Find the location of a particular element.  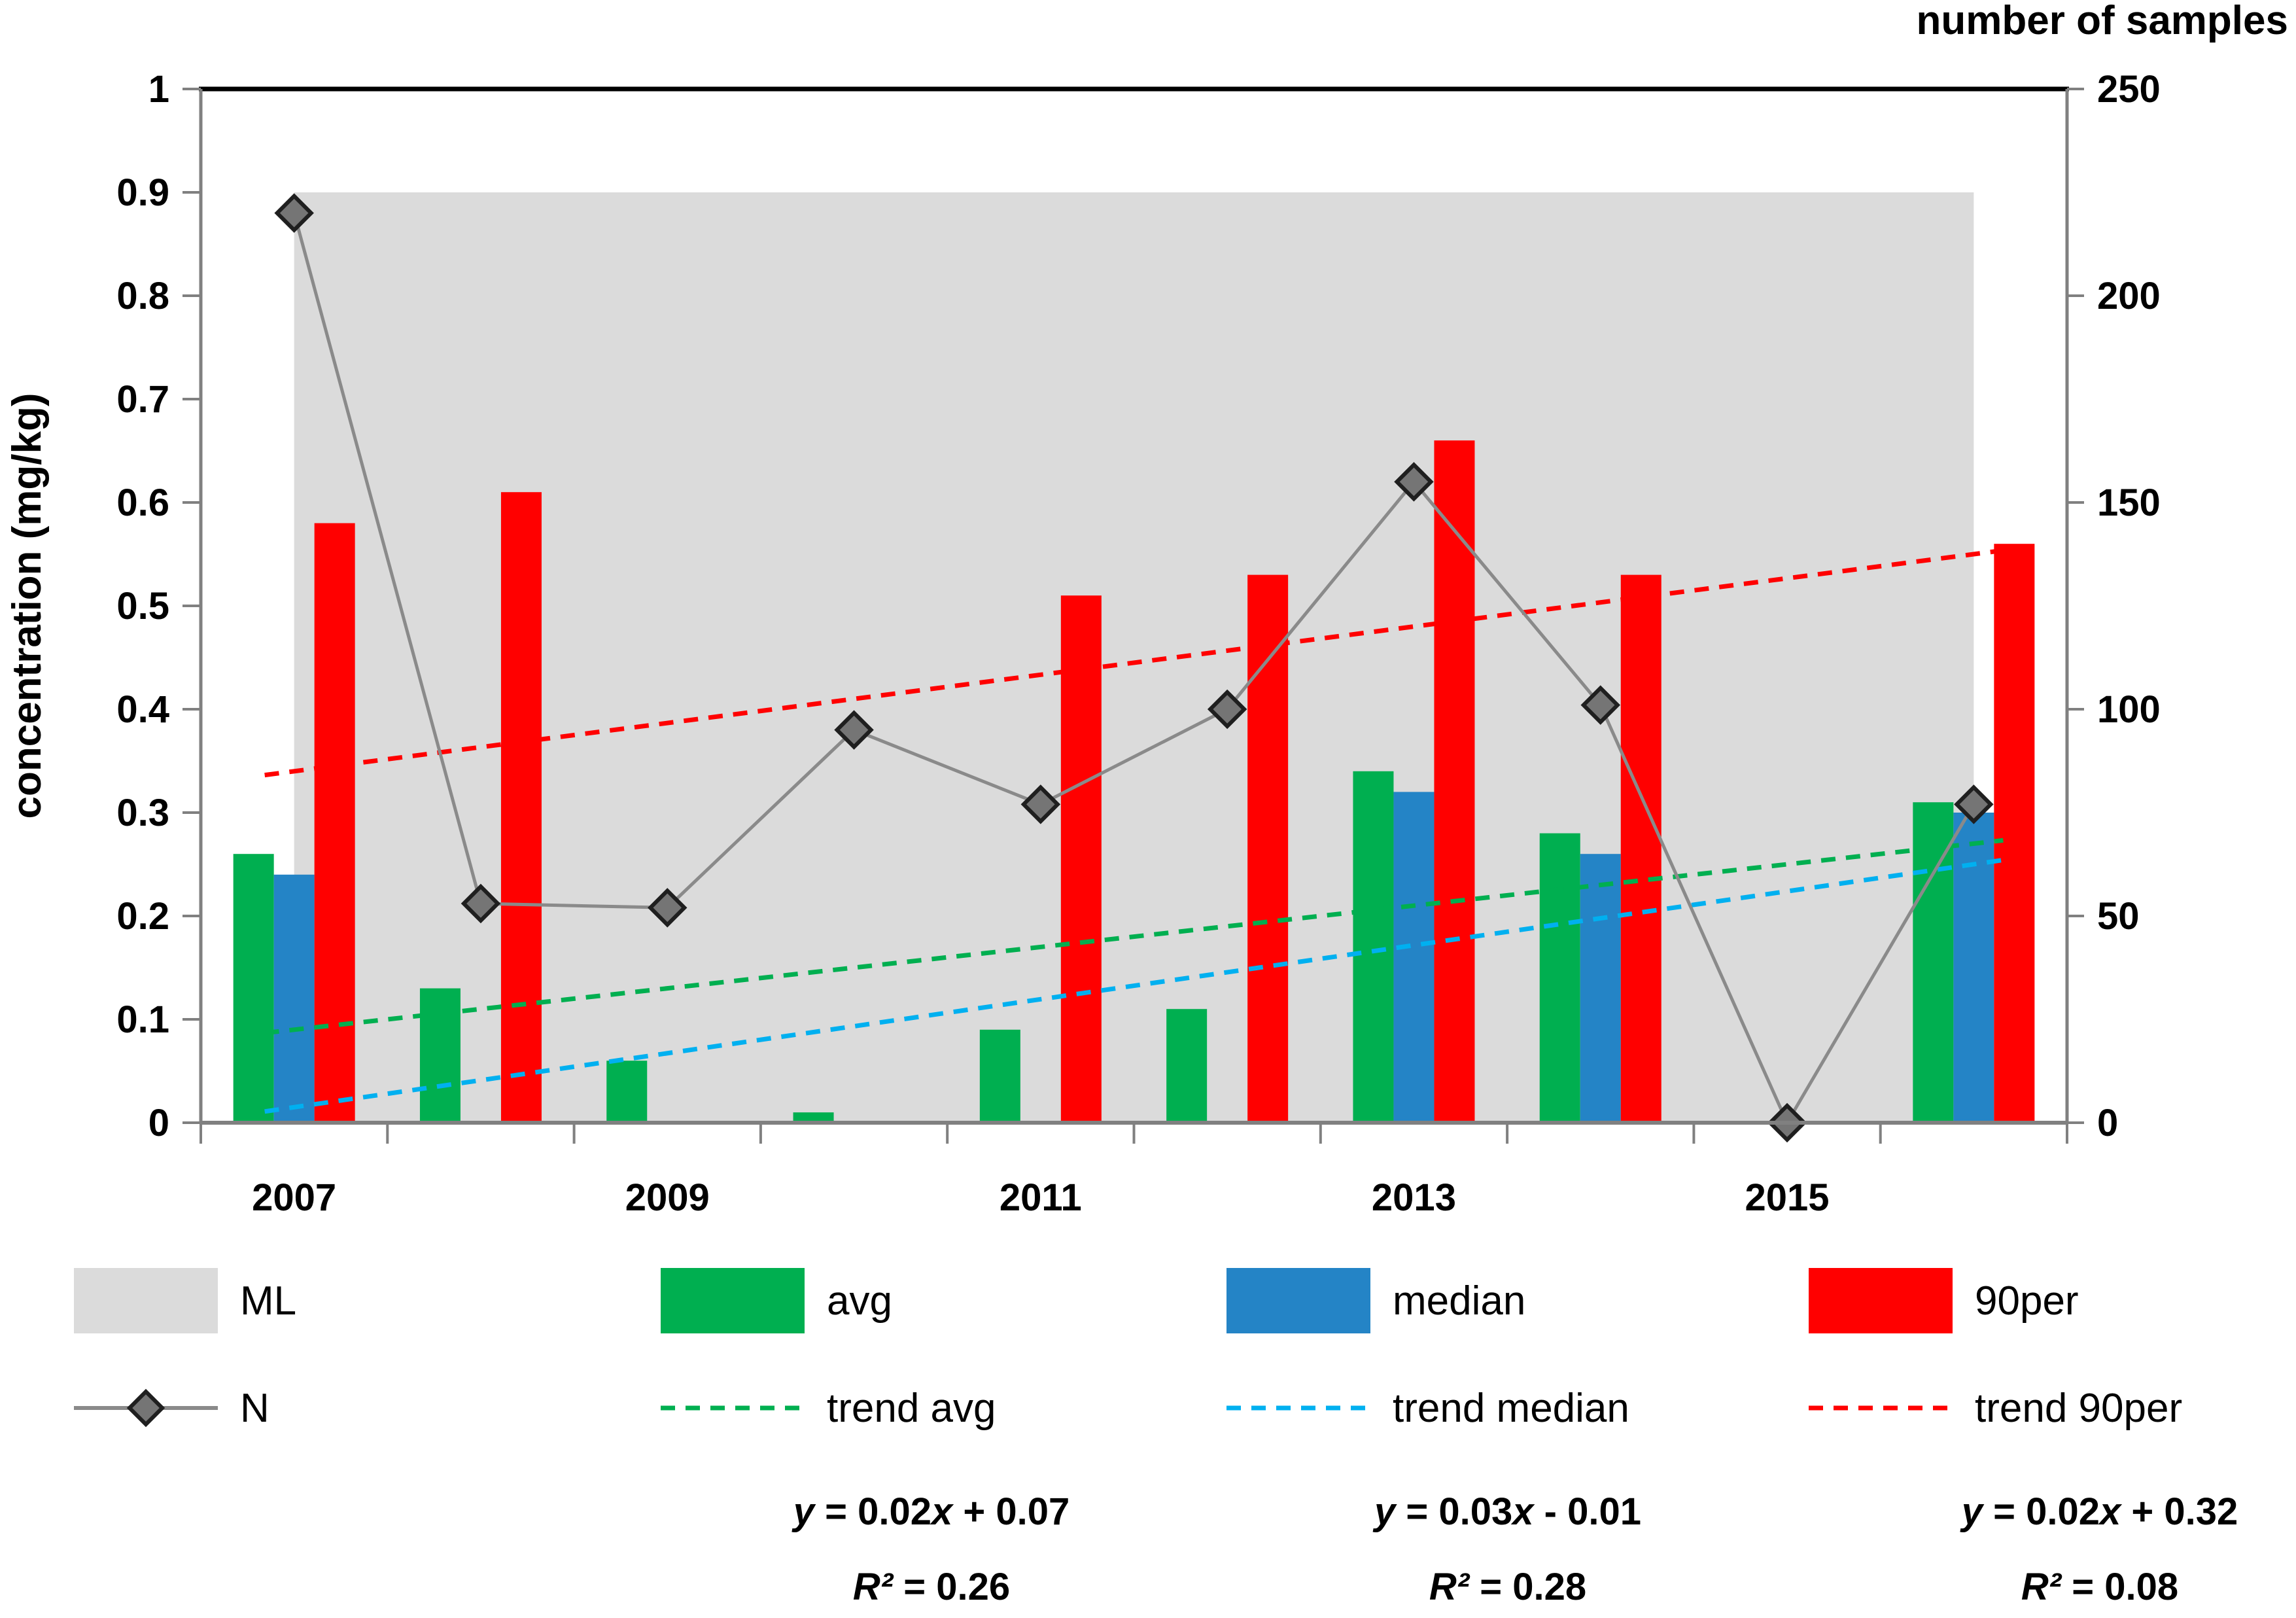

legend-label-ML: ML is located at coordinates (268, 1301).